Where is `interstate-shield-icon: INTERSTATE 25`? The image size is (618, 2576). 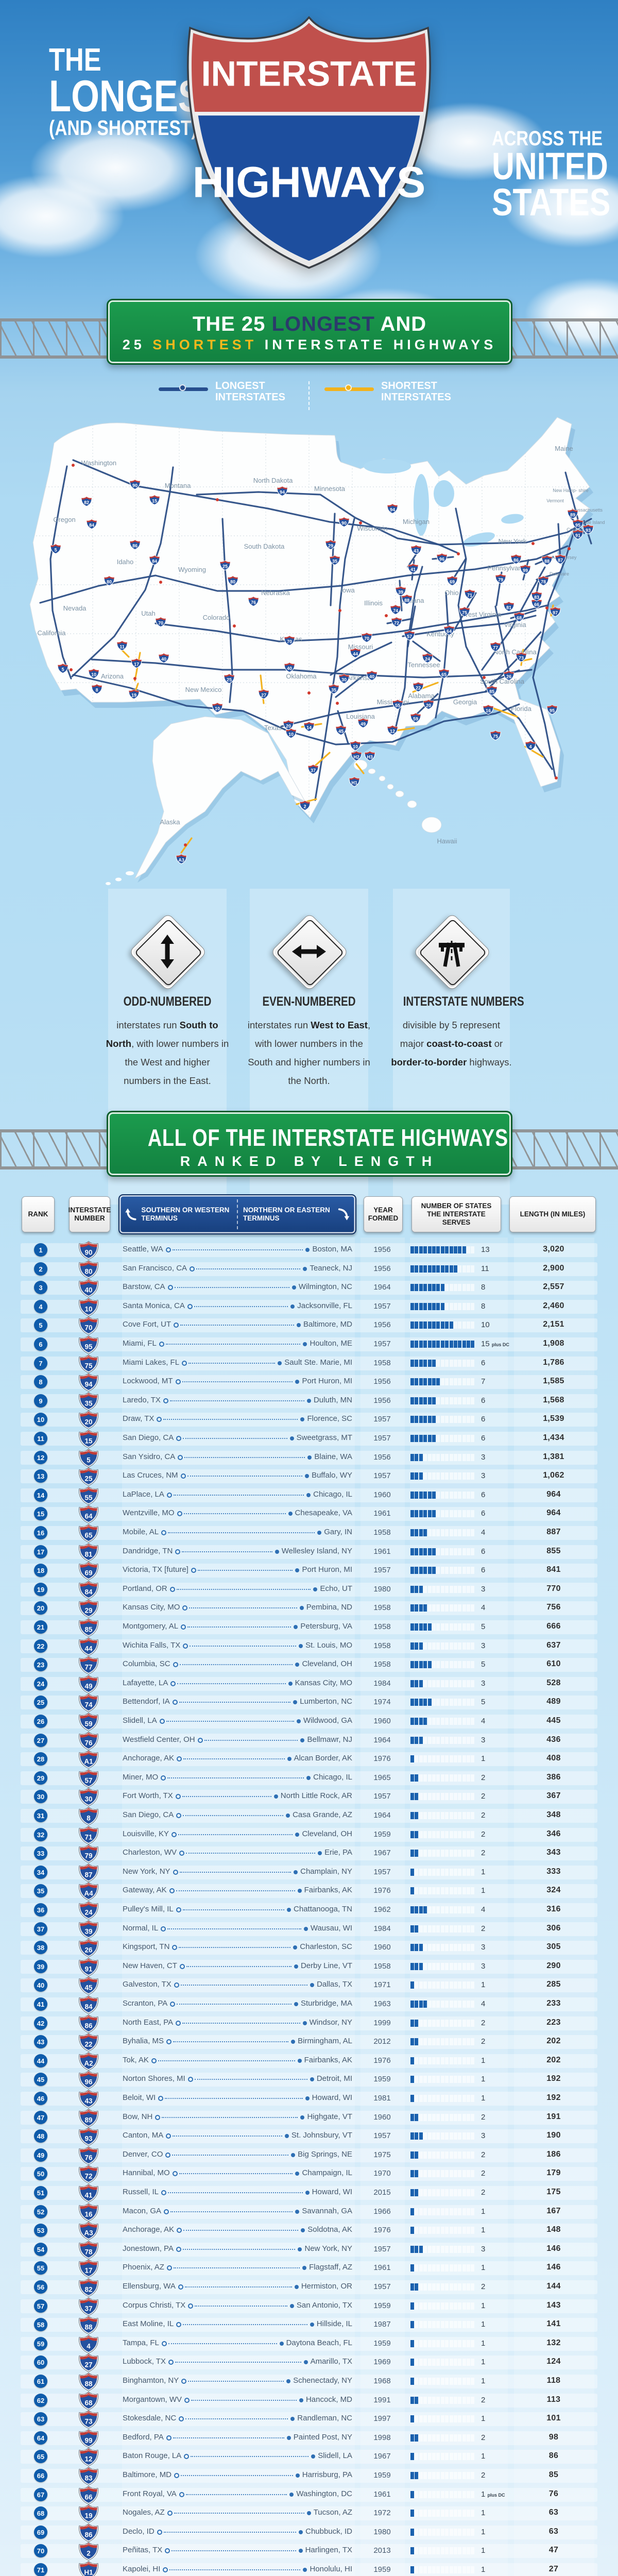 interstate-shield-icon: INTERSTATE 25 is located at coordinates (88, 1476).